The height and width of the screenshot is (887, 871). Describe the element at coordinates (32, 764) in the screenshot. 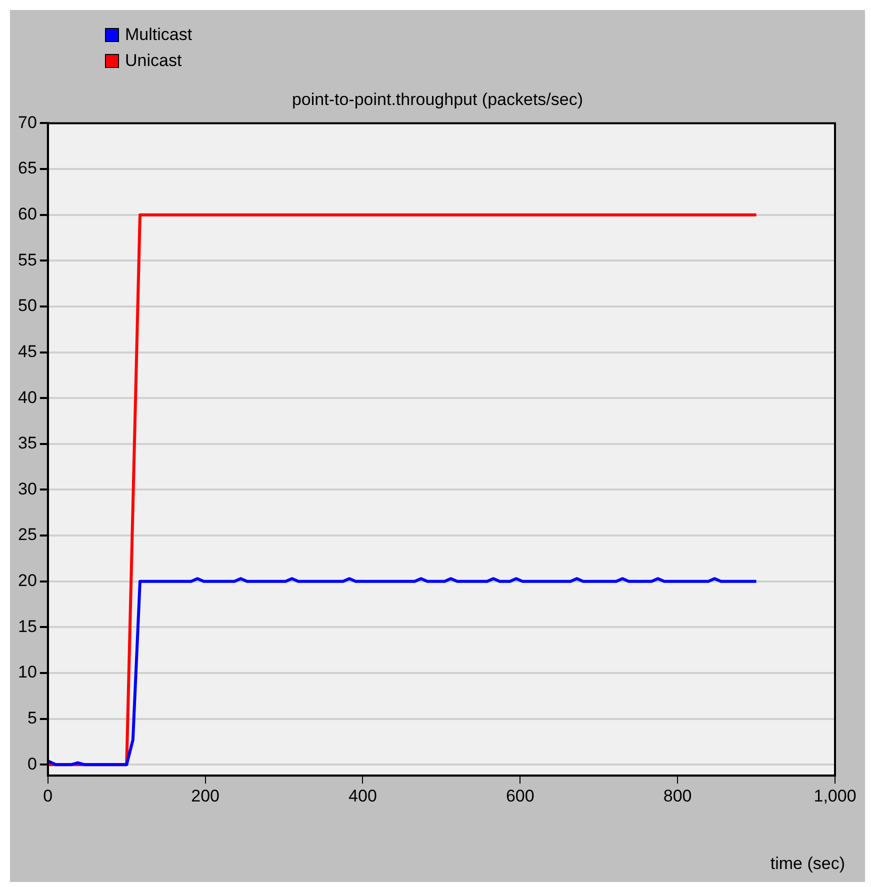

I see `y-tick-label: 0` at that location.